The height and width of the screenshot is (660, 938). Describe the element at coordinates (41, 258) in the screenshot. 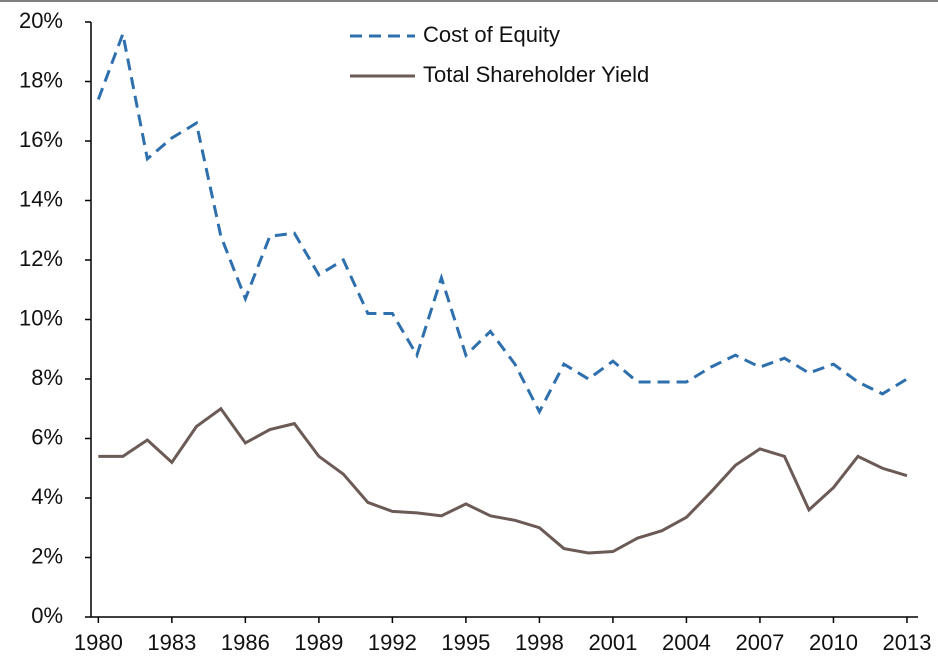

I see `y-tick-label: 12%` at that location.